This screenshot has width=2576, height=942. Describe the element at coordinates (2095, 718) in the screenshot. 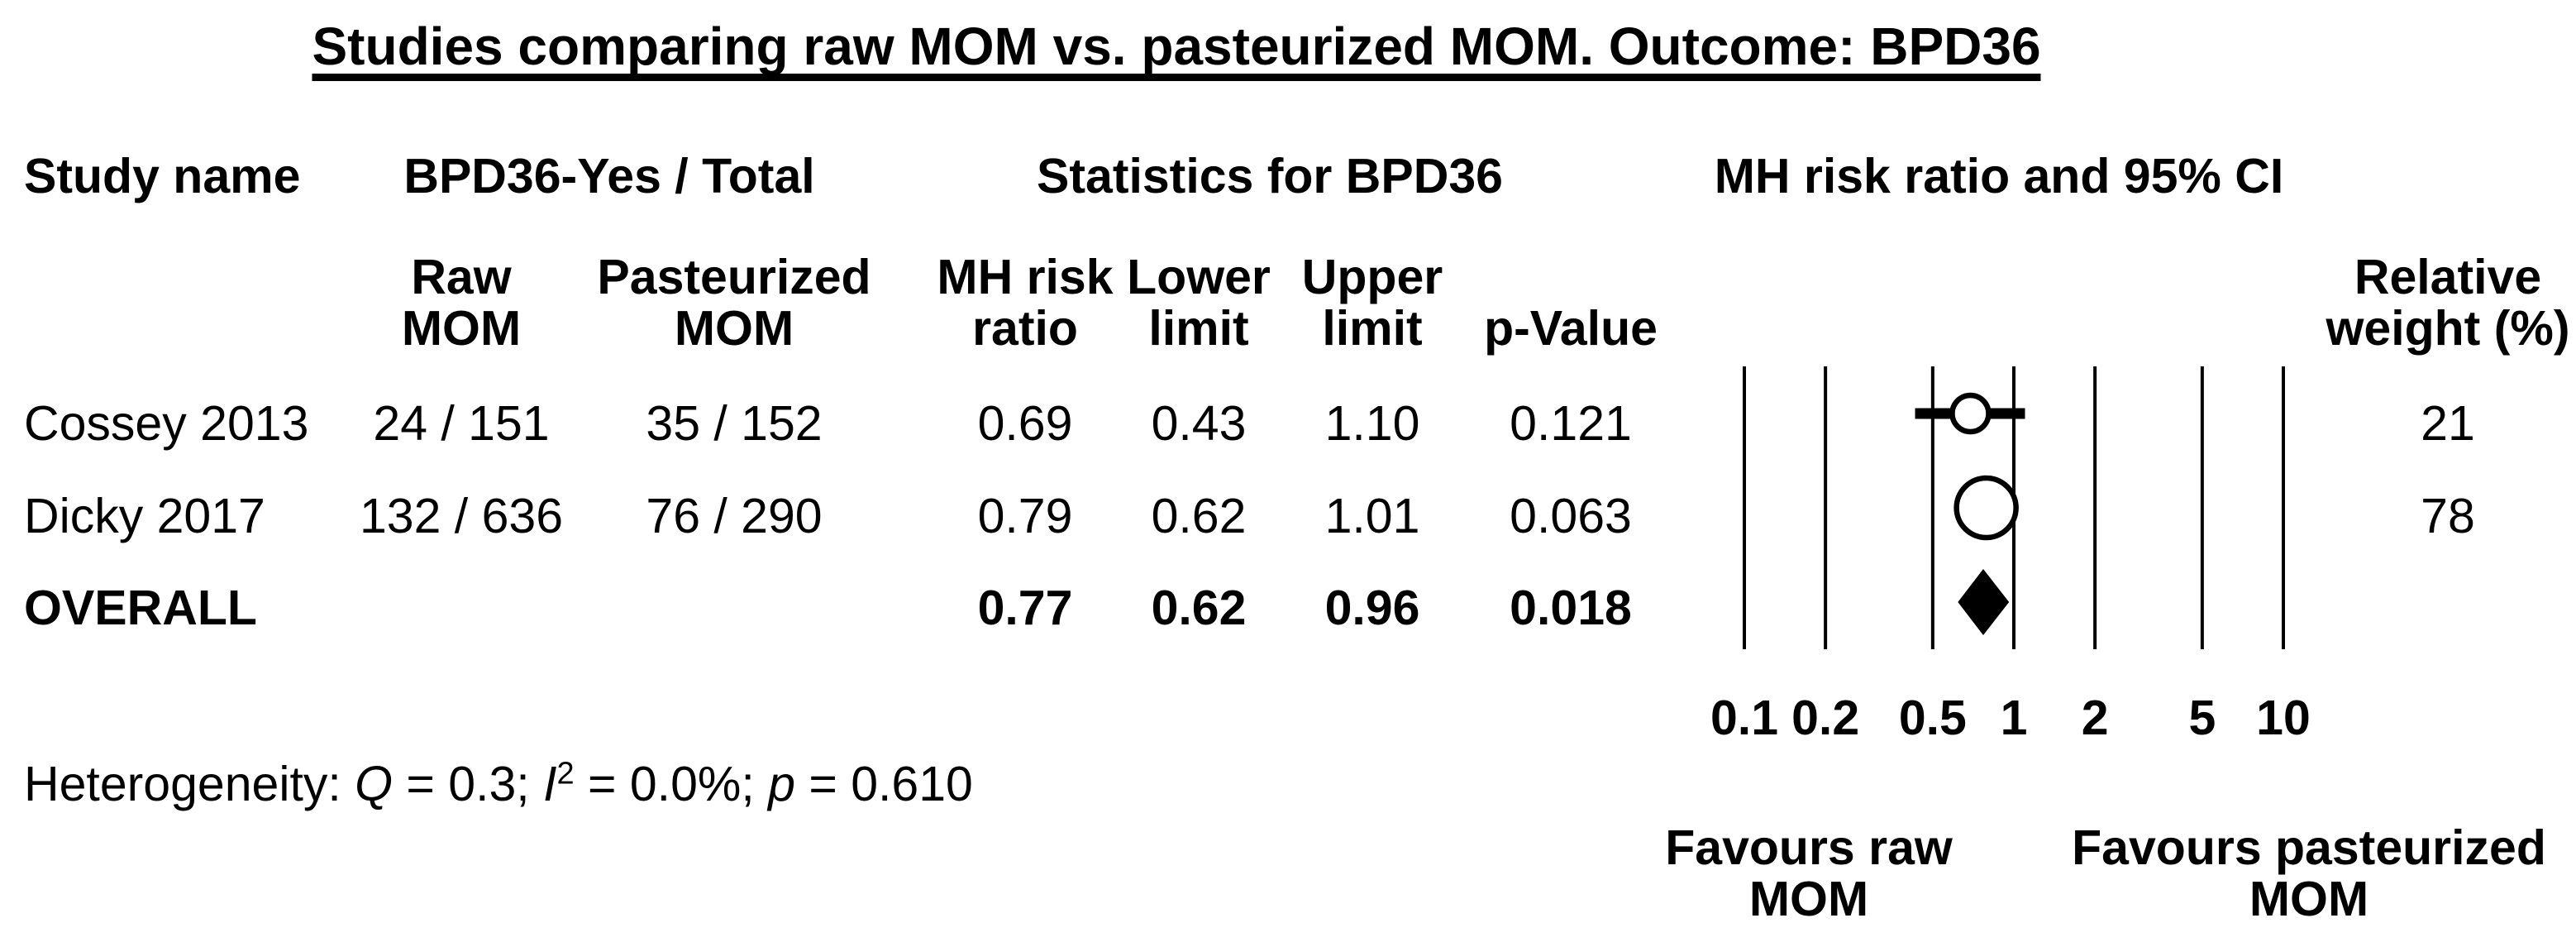

I see `axis-tick-label-2: 2` at that location.